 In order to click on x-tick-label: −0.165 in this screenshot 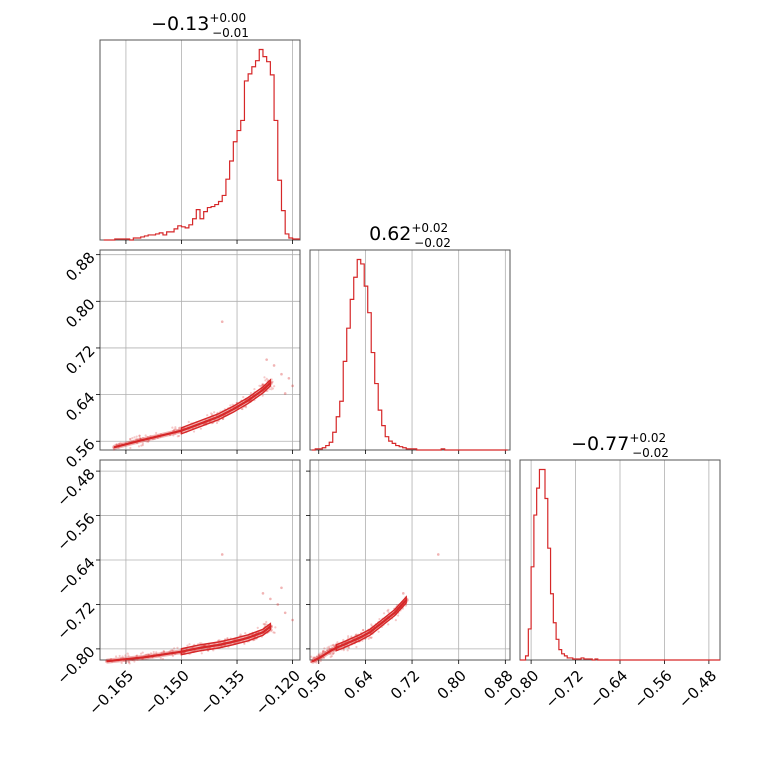, I will do `click(111, 693)`.